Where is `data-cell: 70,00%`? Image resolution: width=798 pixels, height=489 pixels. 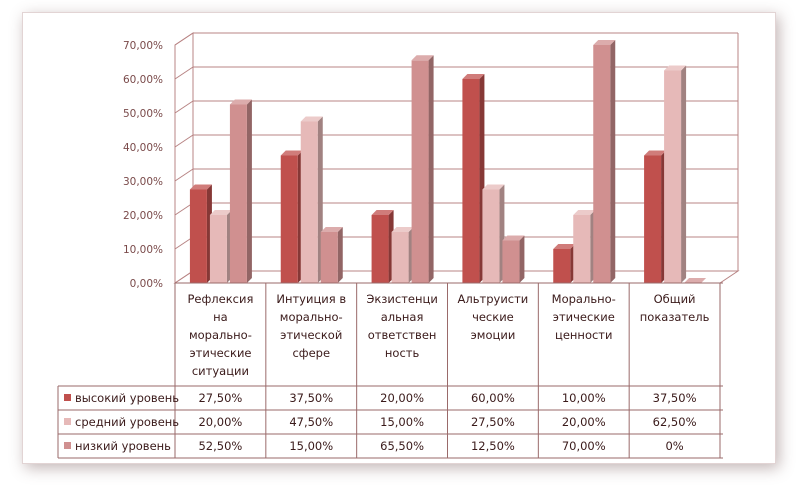
data-cell: 70,00% is located at coordinates (584, 446).